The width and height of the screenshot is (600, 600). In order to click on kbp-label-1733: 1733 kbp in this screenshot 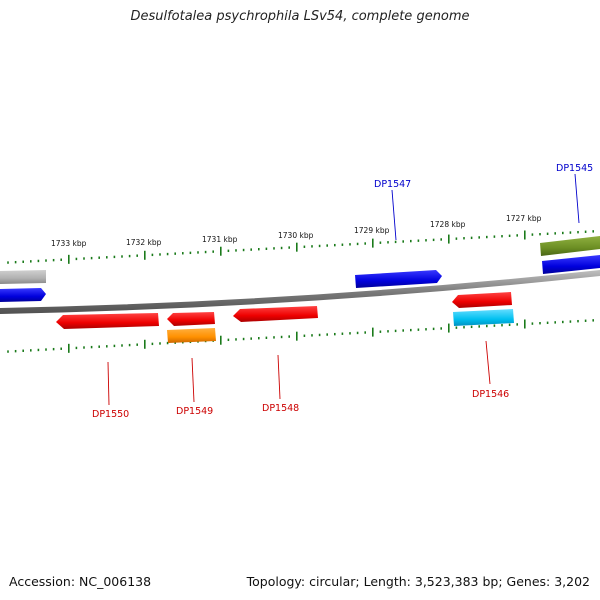, I will do `click(69, 243)`.